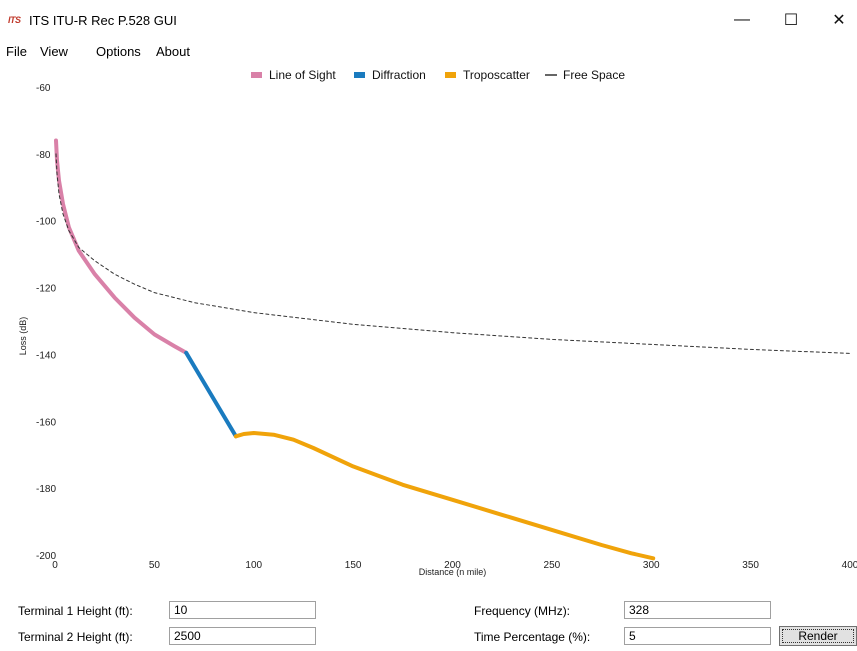  I want to click on app-logo-icon: ITS, so click(14, 20).